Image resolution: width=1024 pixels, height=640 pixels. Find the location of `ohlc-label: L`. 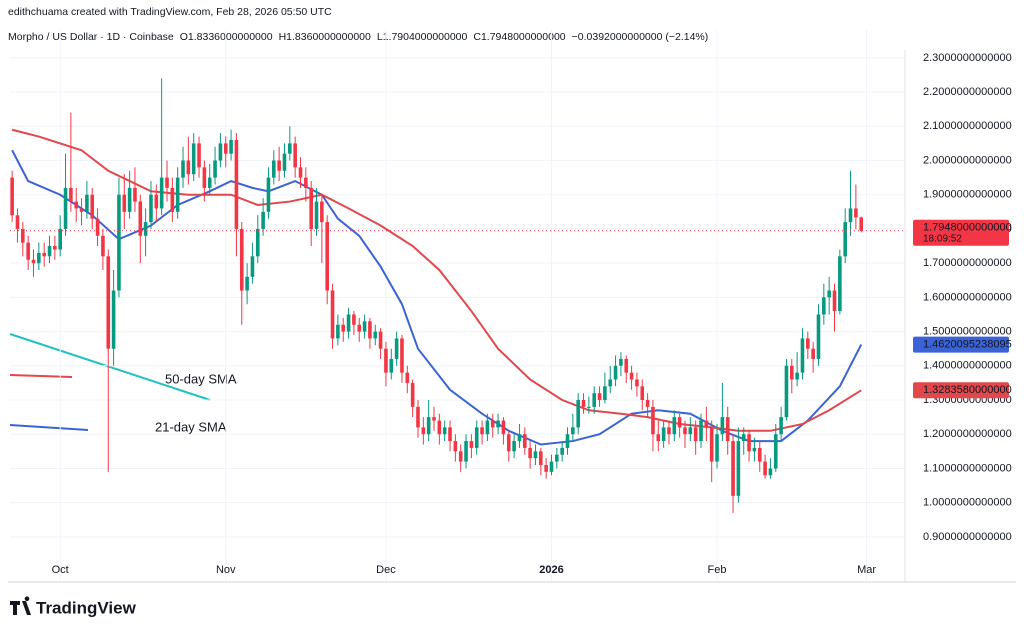

ohlc-label: L is located at coordinates (380, 37).